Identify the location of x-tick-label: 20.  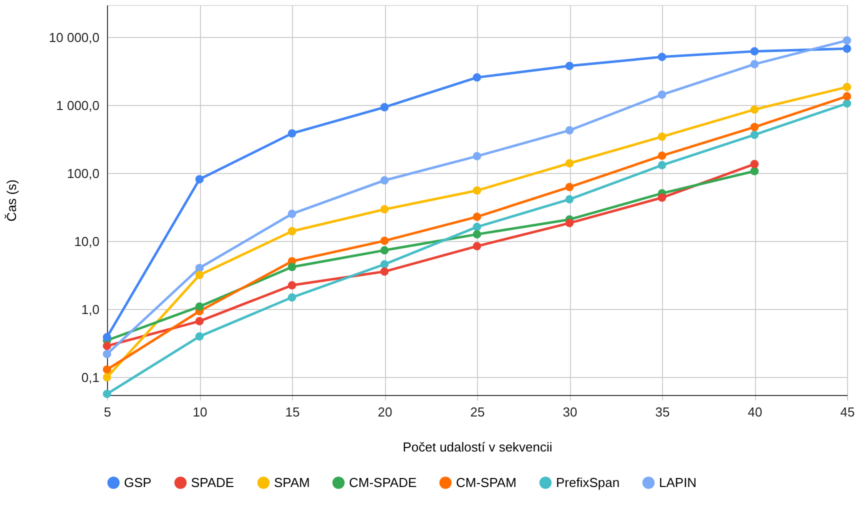
(385, 412).